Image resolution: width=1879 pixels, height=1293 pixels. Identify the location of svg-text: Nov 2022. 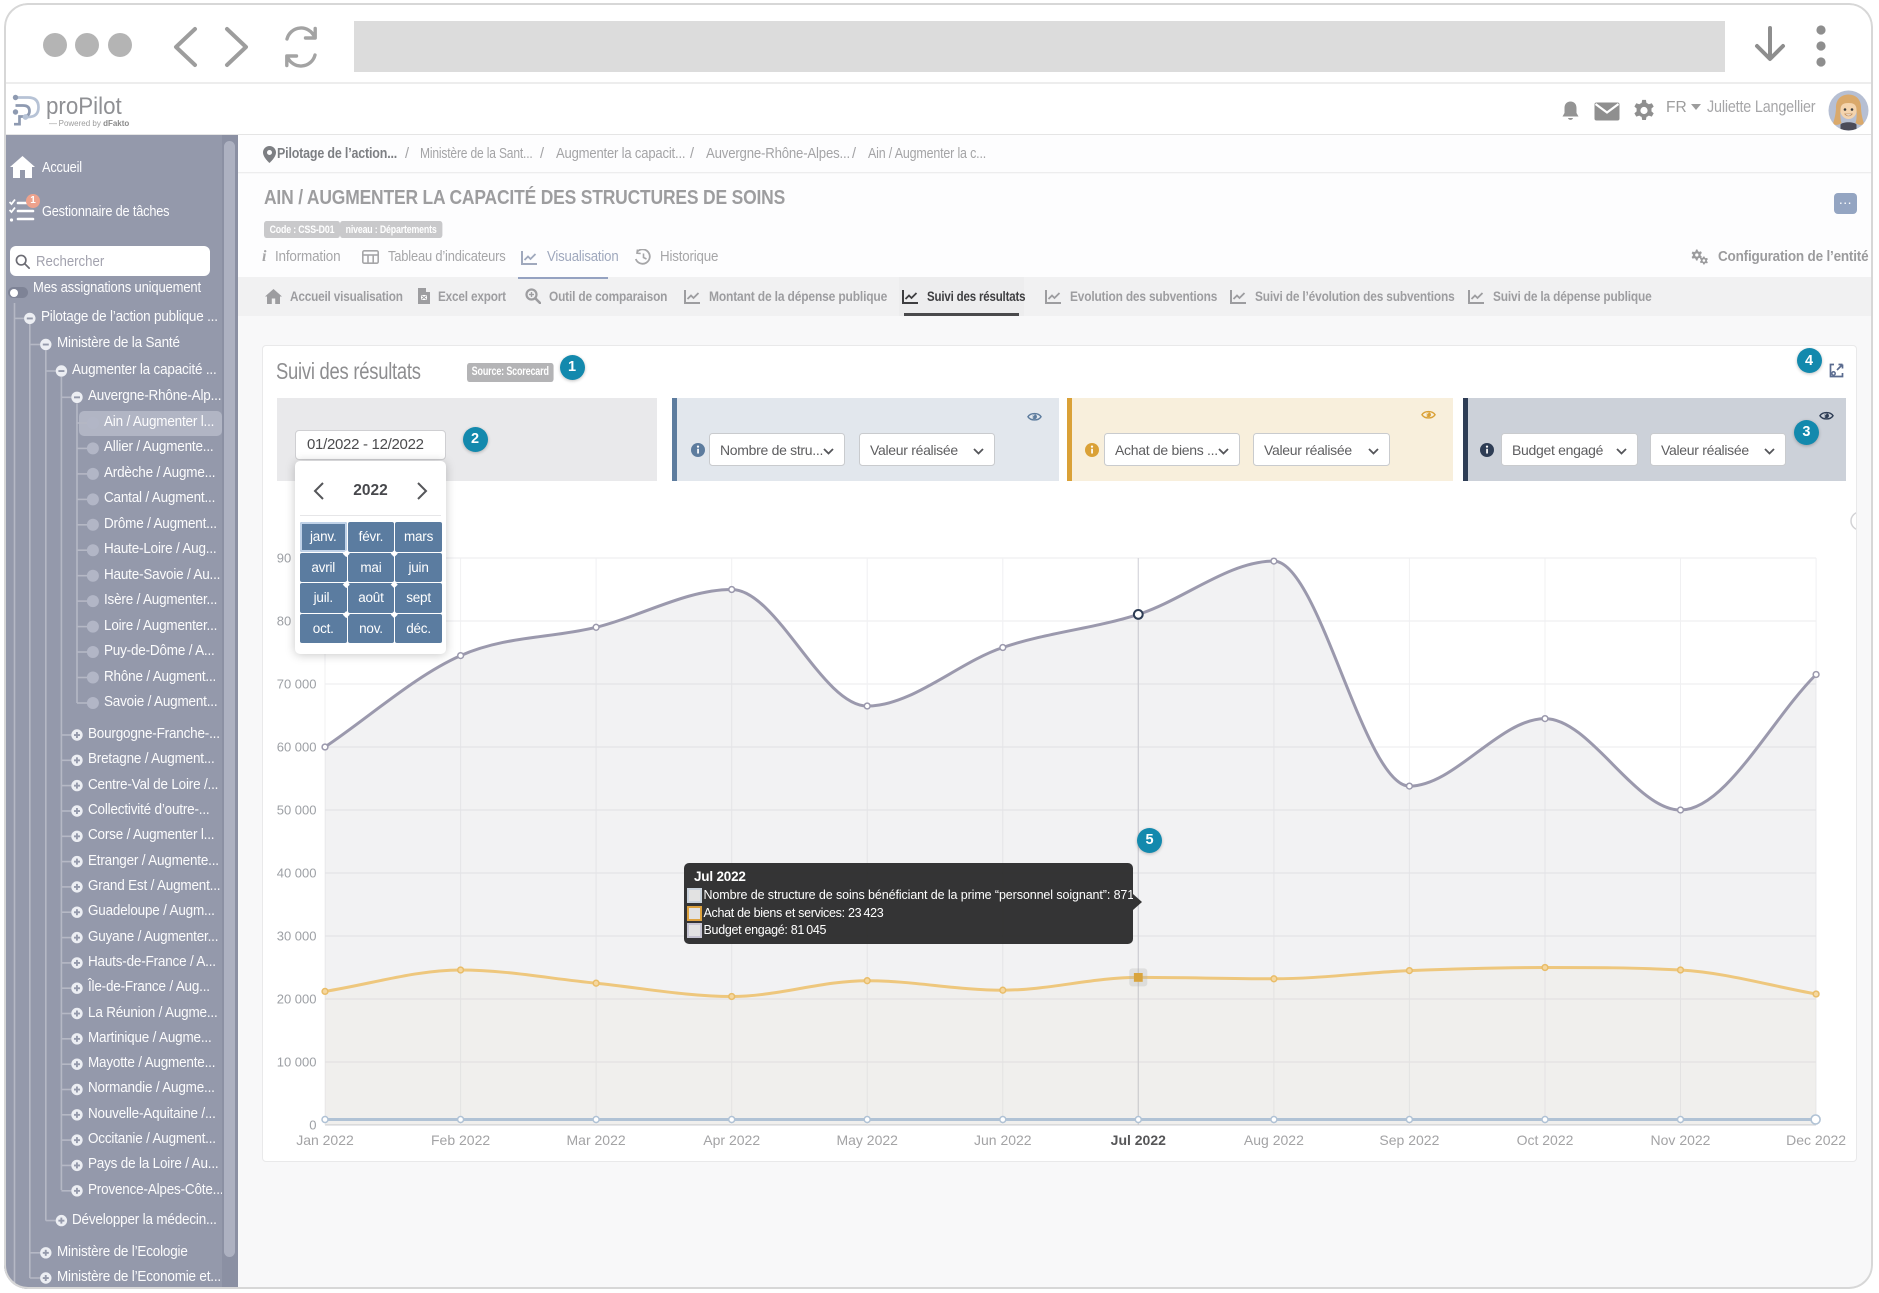
(1681, 1140).